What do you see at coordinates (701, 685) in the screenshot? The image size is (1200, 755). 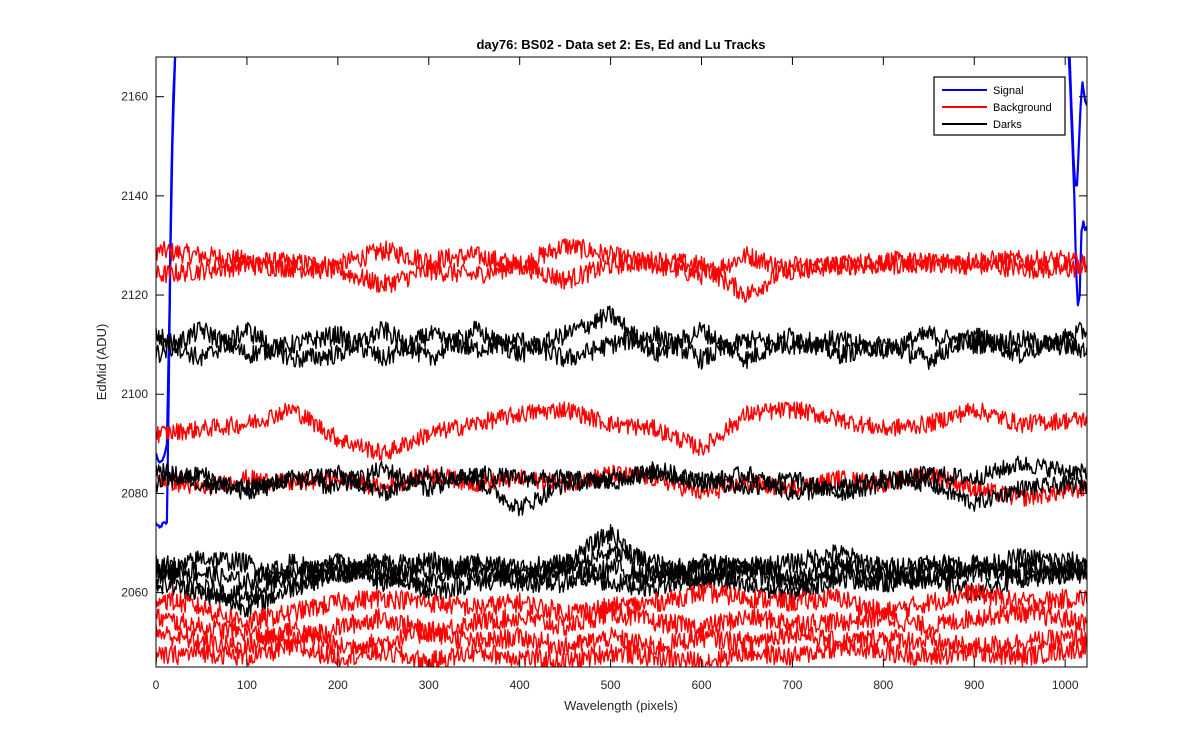 I see `x-tick-label: 600` at bounding box center [701, 685].